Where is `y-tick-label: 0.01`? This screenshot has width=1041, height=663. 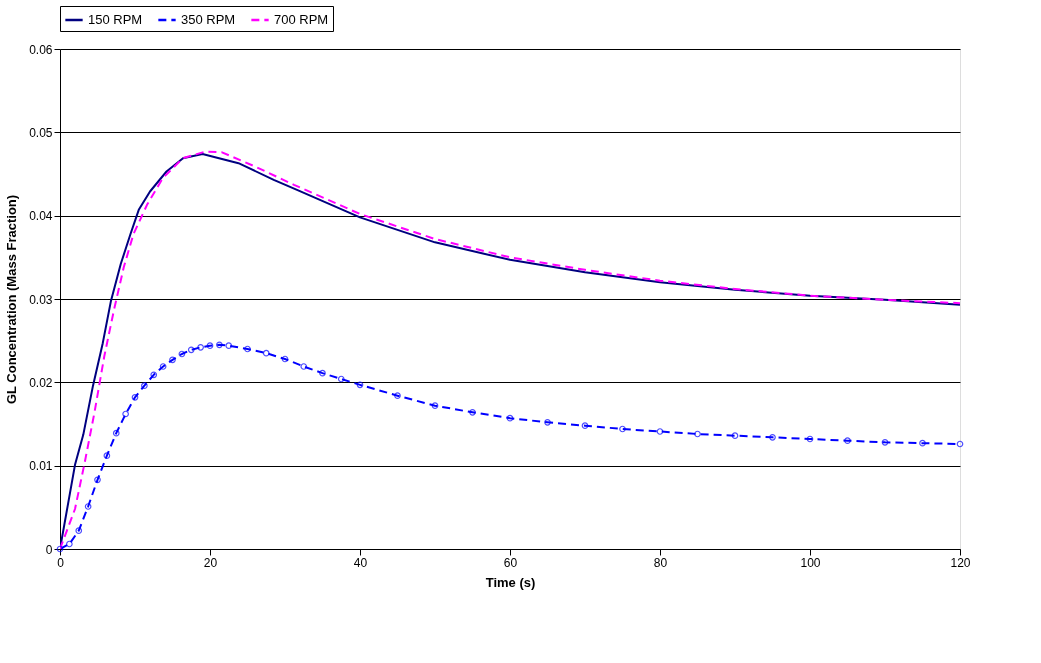 y-tick-label: 0.01 is located at coordinates (41, 466).